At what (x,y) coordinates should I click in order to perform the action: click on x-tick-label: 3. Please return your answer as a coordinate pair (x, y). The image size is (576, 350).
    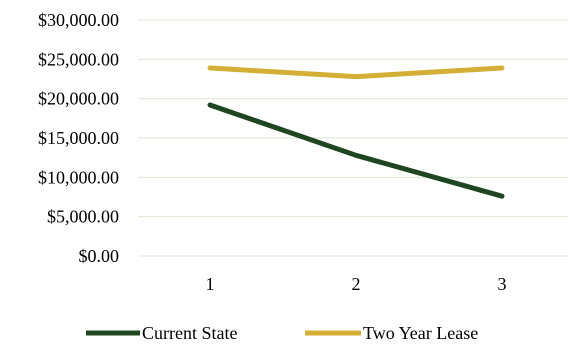
    Looking at the image, I should click on (502, 284).